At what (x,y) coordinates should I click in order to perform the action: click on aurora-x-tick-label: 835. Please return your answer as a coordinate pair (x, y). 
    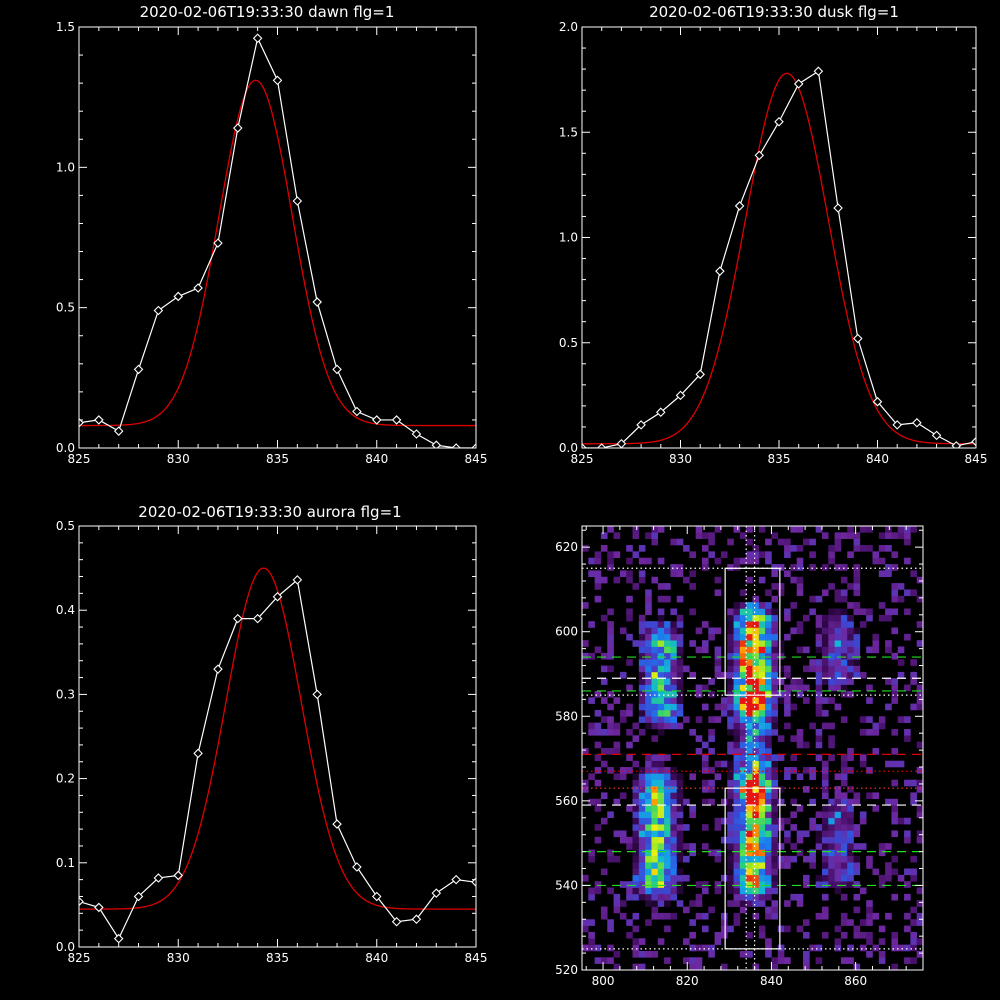
    Looking at the image, I should click on (277, 958).